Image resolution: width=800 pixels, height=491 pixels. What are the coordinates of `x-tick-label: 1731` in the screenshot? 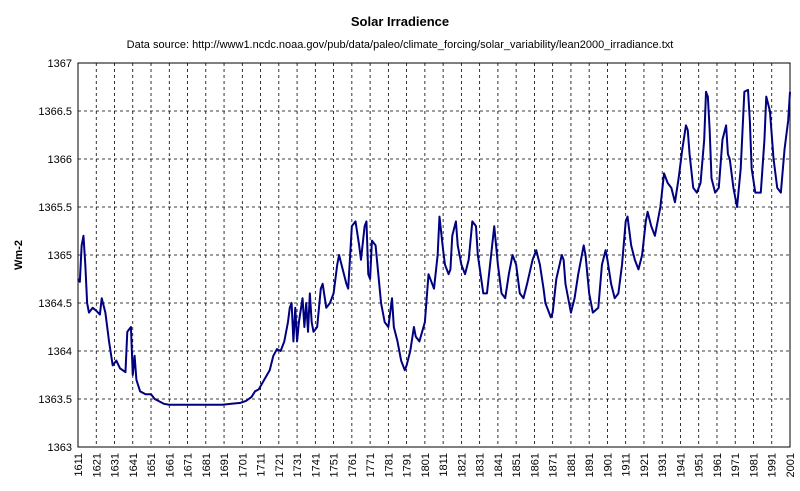 It's located at (298, 465).